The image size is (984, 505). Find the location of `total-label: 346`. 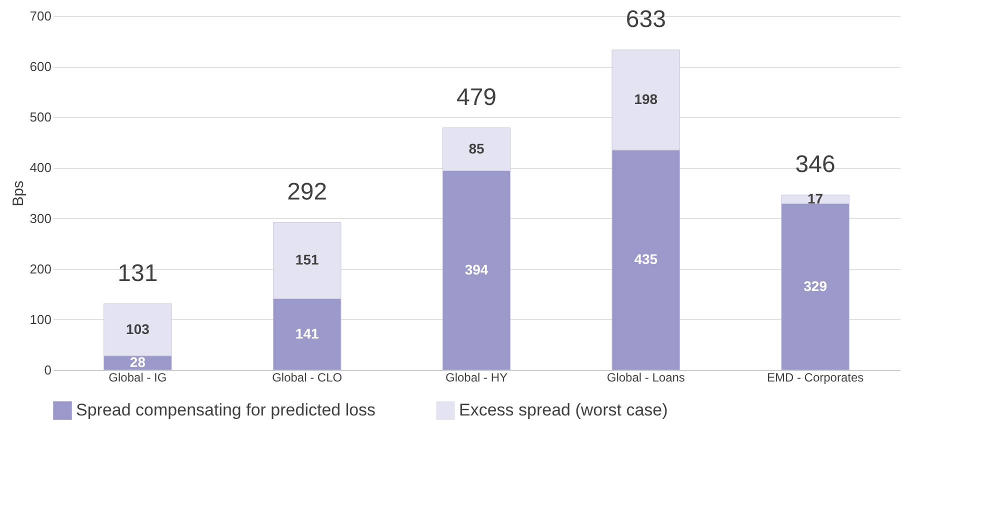

total-label: 346 is located at coordinates (815, 164).